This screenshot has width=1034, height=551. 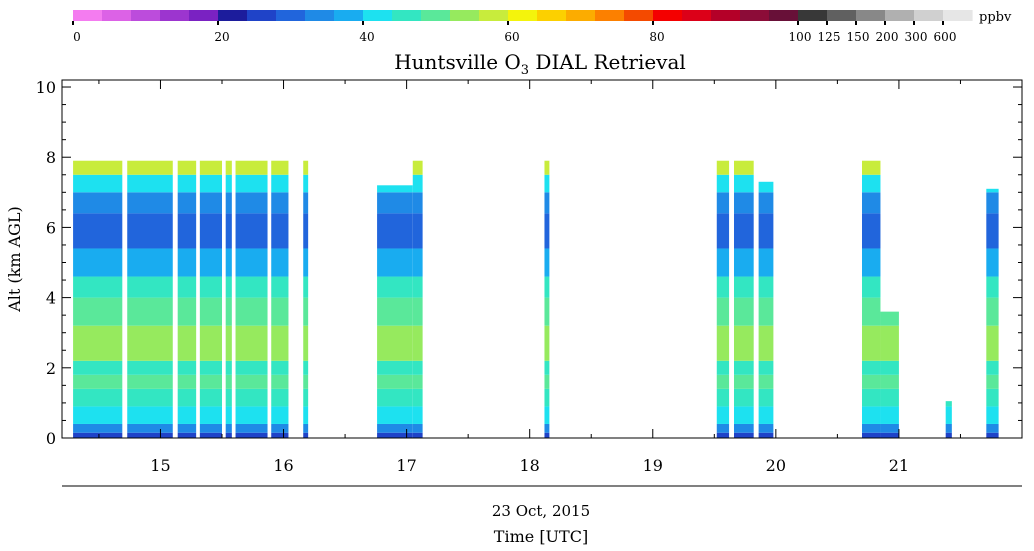 What do you see at coordinates (160, 465) in the screenshot?
I see `x-tick-label: 15` at bounding box center [160, 465].